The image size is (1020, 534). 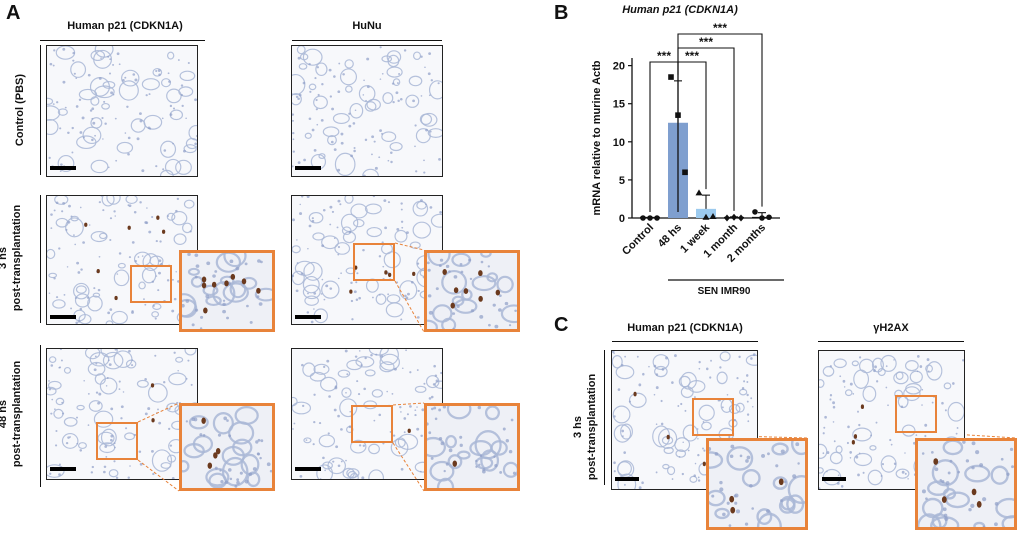 What do you see at coordinates (622, 219) in the screenshot?
I see `y-tick-label: 0` at bounding box center [622, 219].